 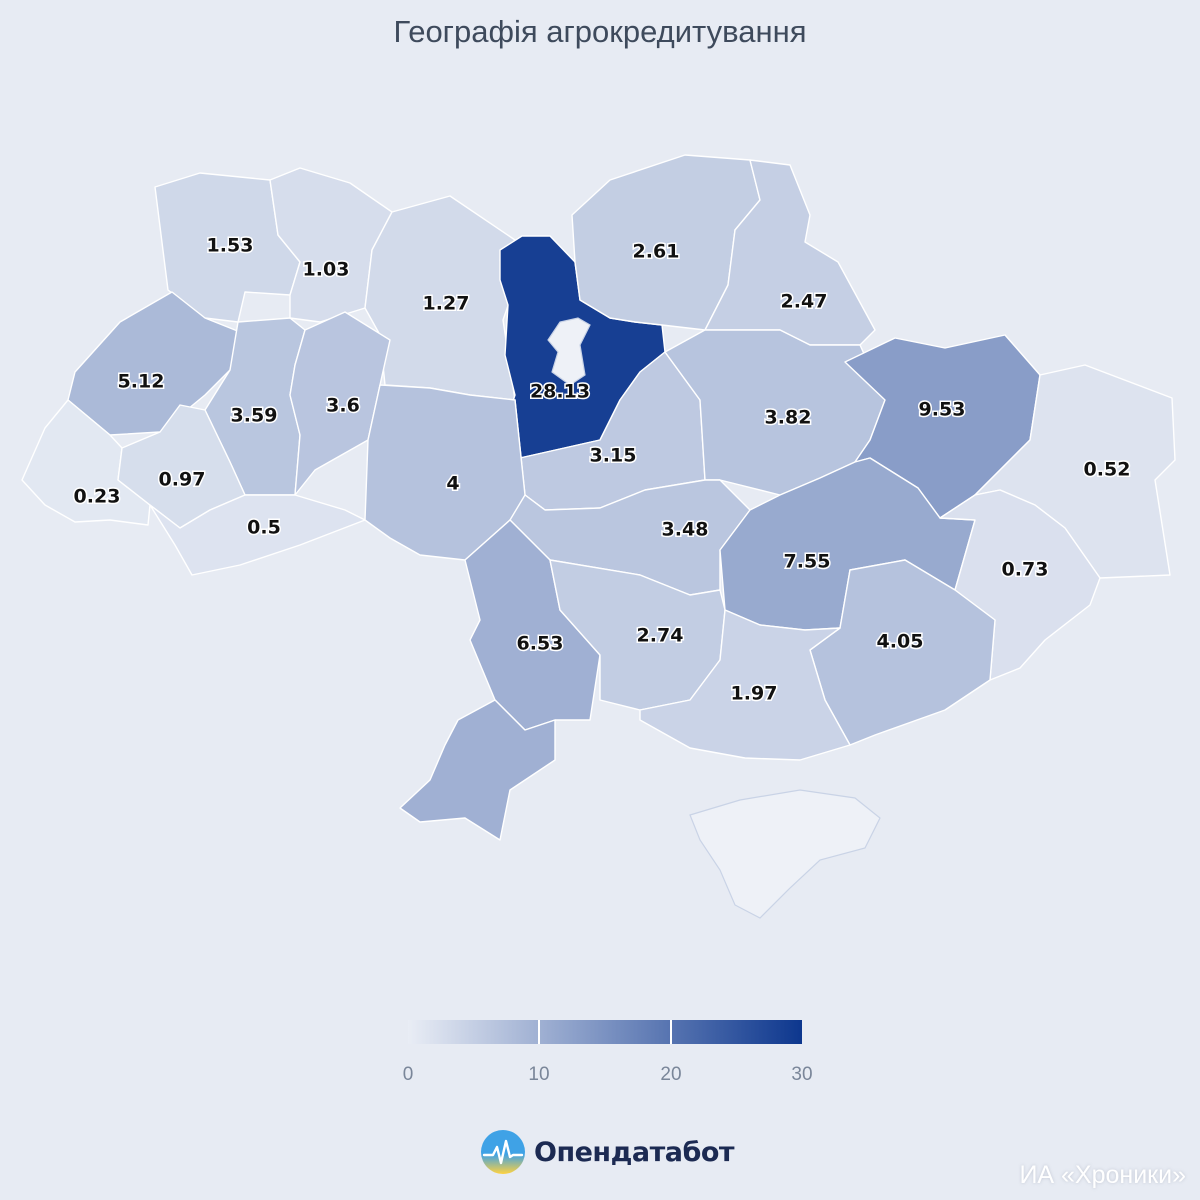 What do you see at coordinates (634, 1152) in the screenshot?
I see `logo-text: Опендатабот` at bounding box center [634, 1152].